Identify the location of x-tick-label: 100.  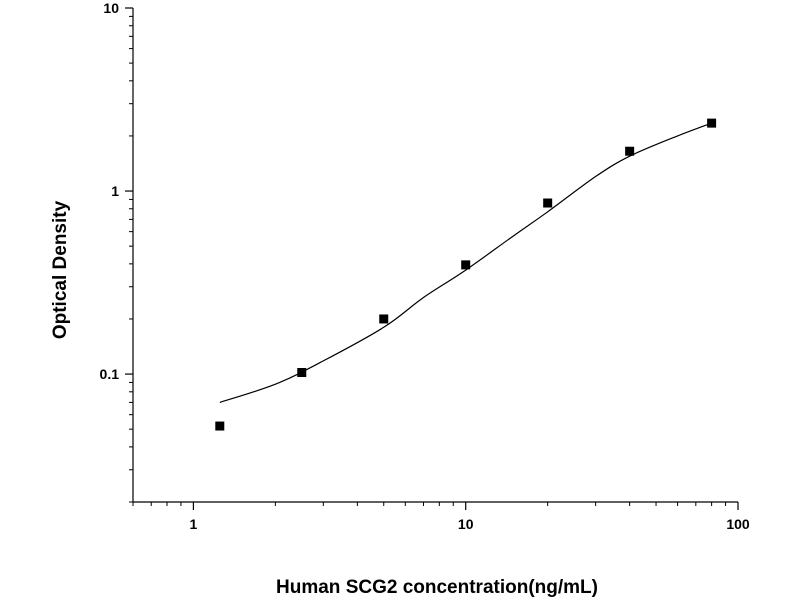
(738, 524).